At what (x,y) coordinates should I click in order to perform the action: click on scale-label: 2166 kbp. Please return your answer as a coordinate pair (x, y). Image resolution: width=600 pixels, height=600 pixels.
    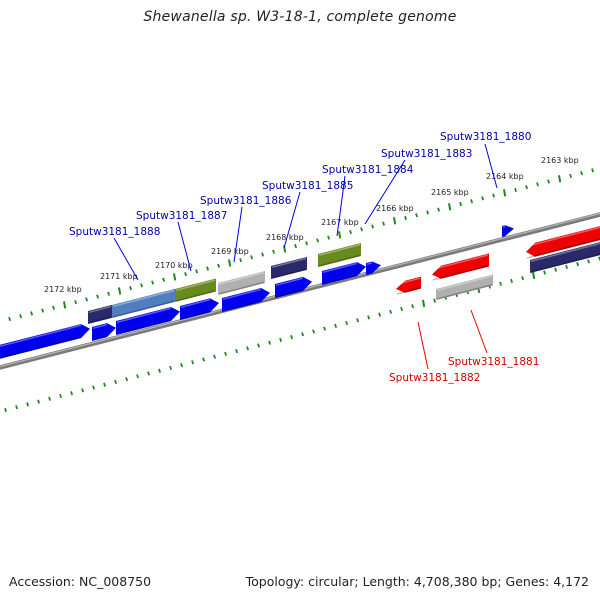
    Looking at the image, I should click on (395, 208).